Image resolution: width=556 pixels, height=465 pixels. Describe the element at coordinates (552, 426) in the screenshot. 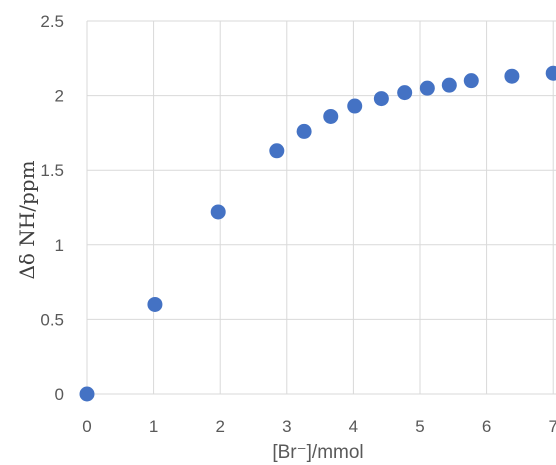

I see `x-tick-label: 7` at that location.